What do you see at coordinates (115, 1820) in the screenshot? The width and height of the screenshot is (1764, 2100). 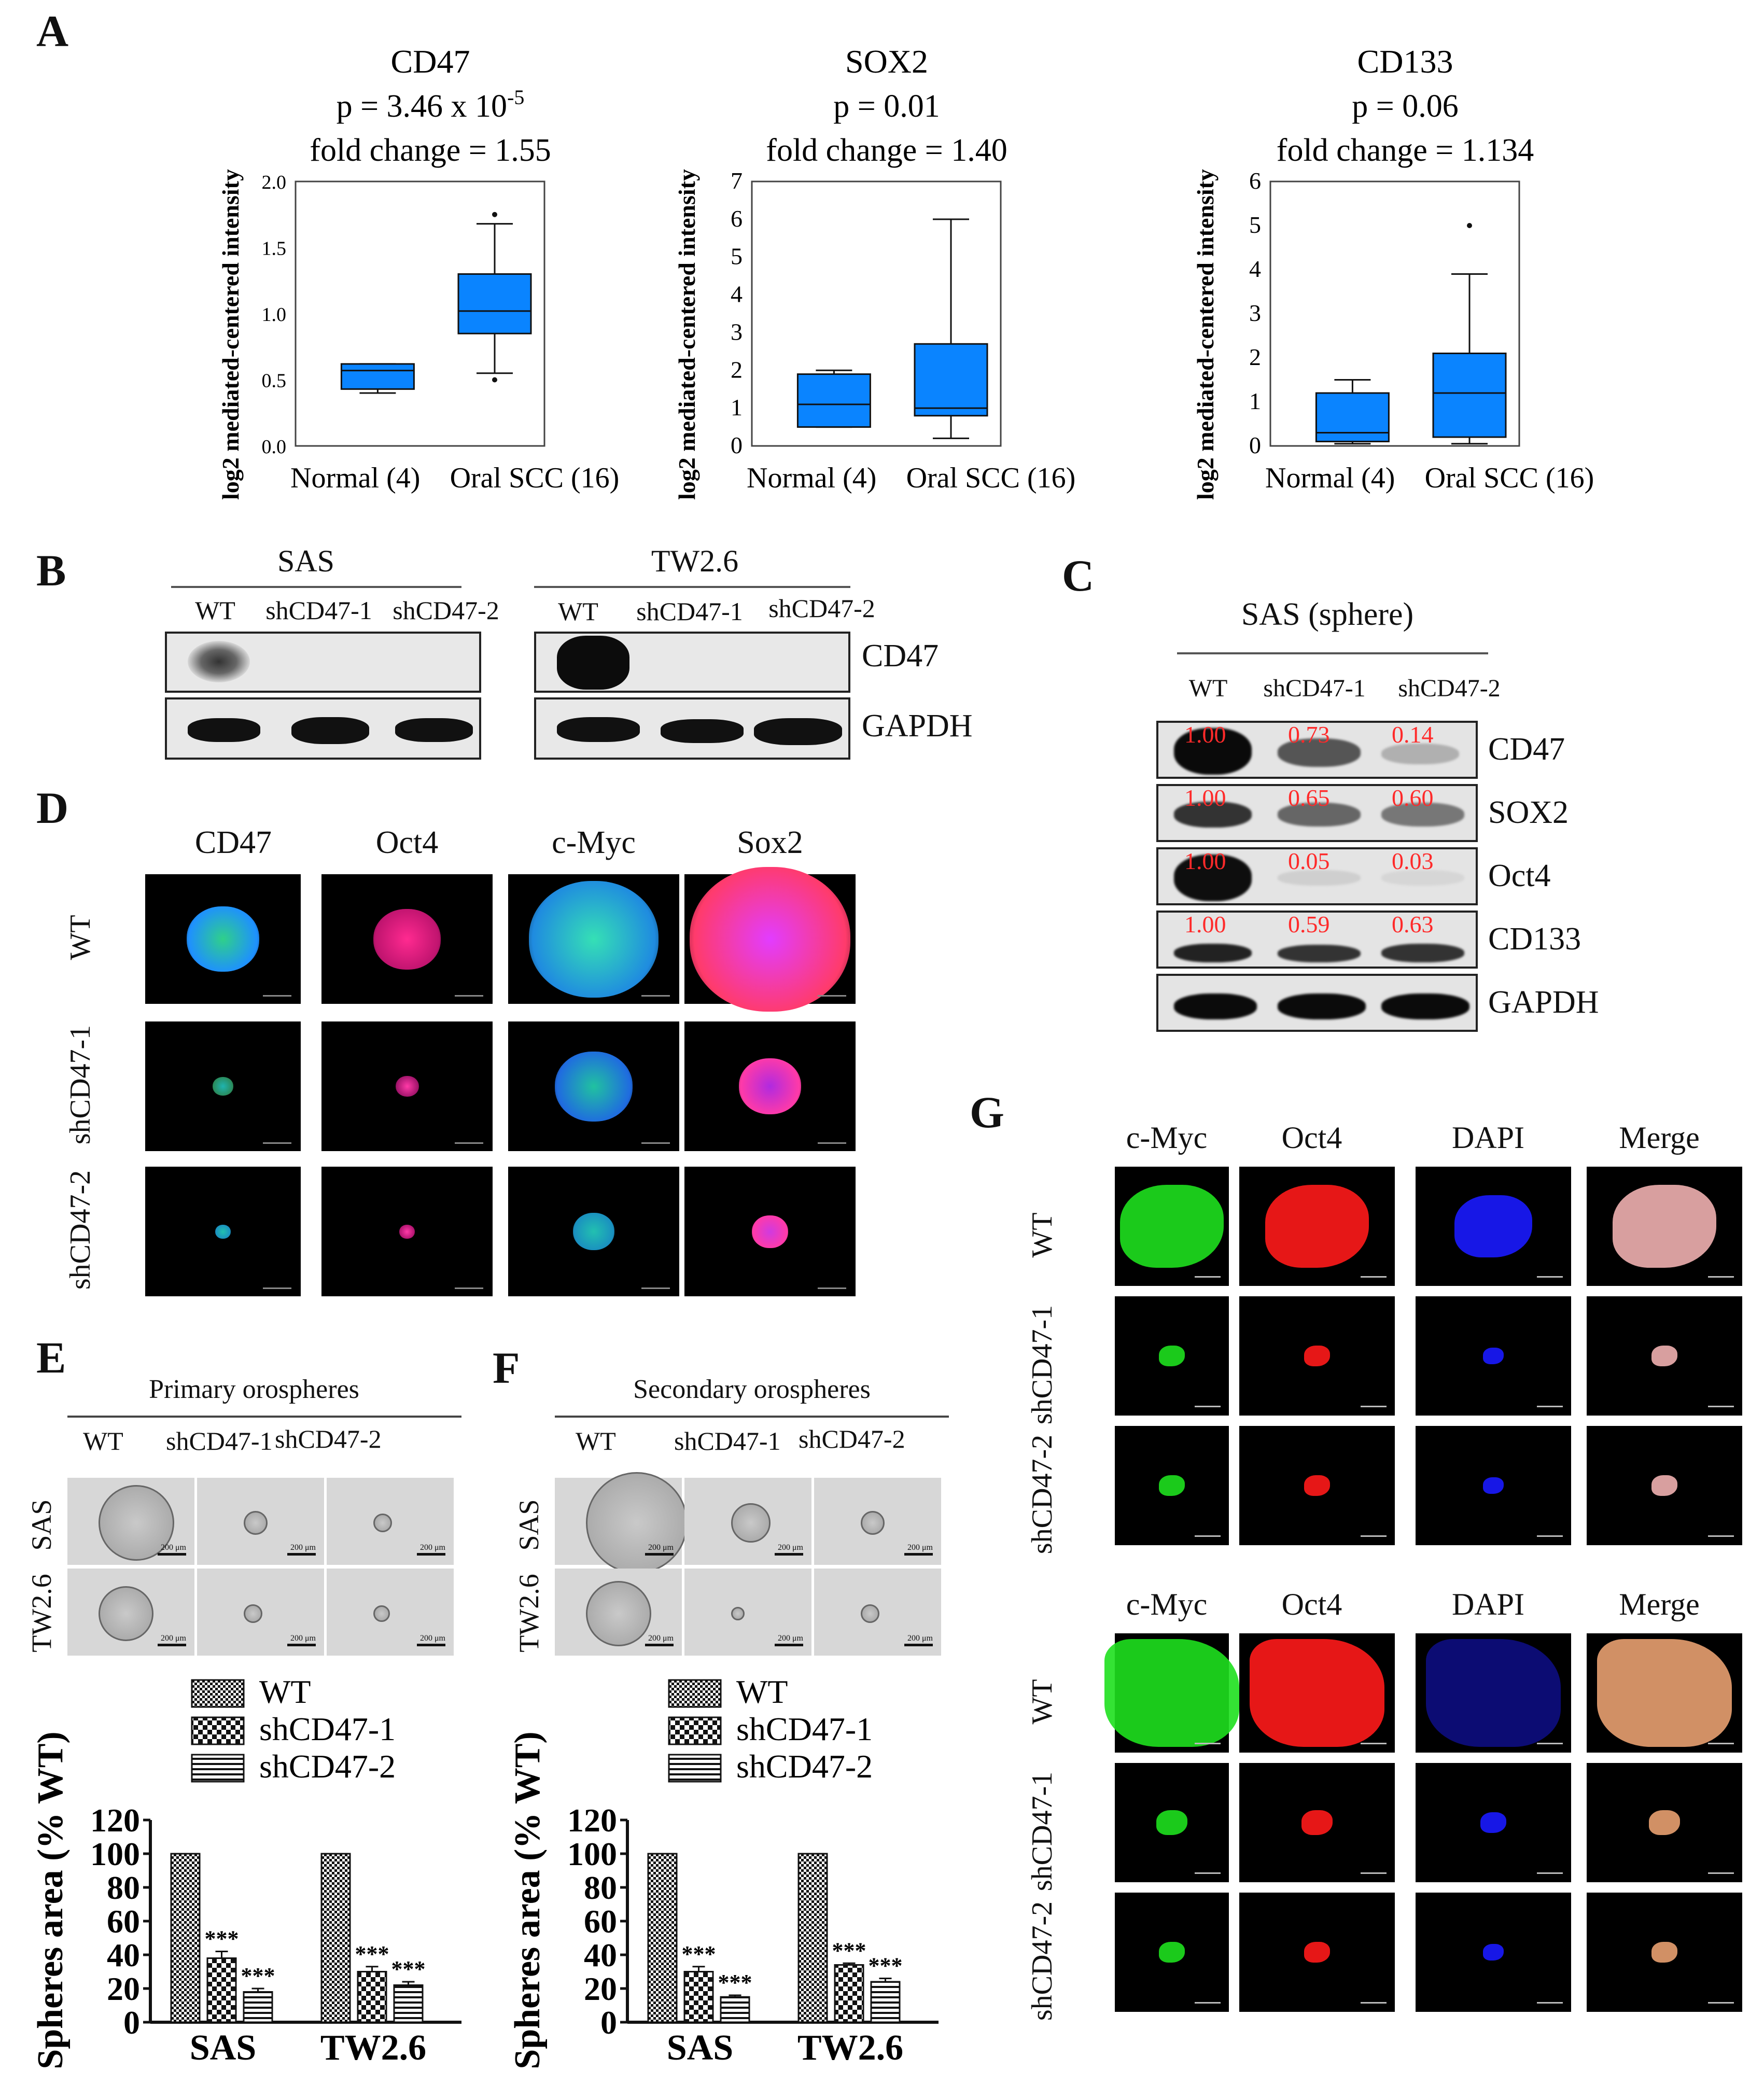 I see `y-tick-label: 120` at bounding box center [115, 1820].